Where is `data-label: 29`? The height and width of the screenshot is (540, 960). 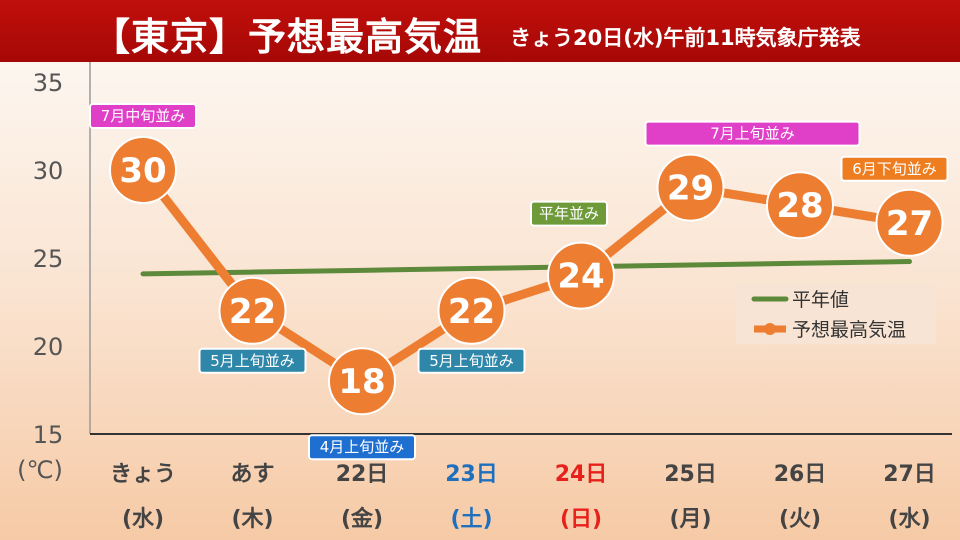 data-label: 29 is located at coordinates (690, 189).